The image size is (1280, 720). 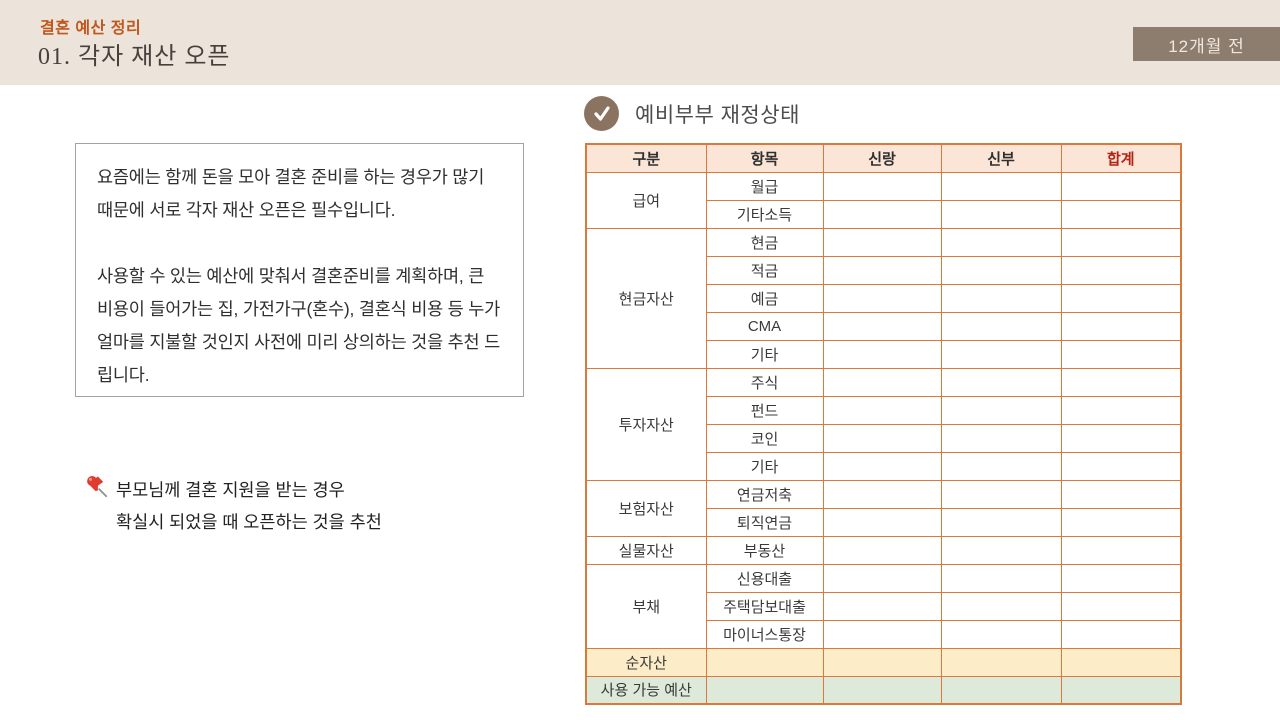 I want to click on section-heading: 예비부부 재정상태, so click(x=692, y=113).